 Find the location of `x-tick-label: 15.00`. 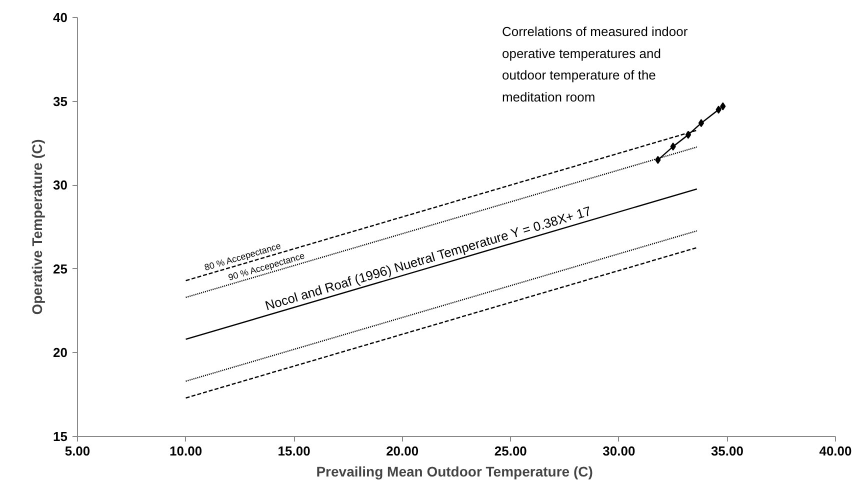

x-tick-label: 15.00 is located at coordinates (294, 451).